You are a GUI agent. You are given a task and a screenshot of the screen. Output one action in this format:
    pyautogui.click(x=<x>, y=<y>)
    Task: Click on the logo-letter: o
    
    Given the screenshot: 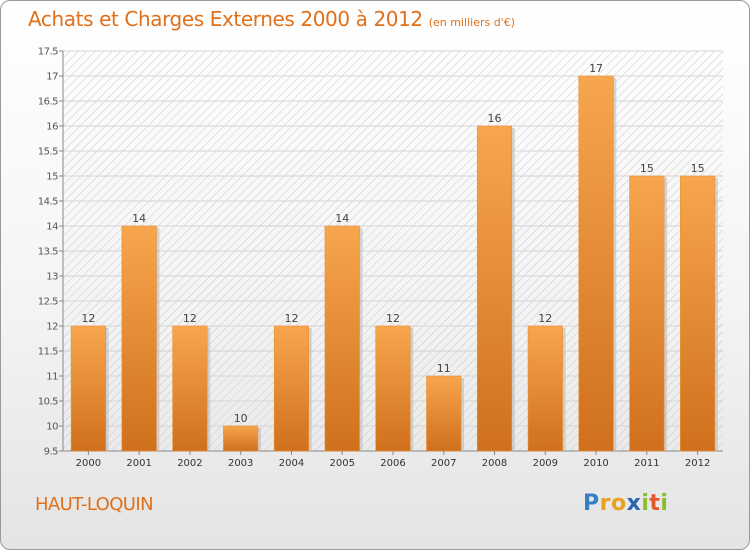 What is the action you would take?
    pyautogui.click(x=618, y=503)
    